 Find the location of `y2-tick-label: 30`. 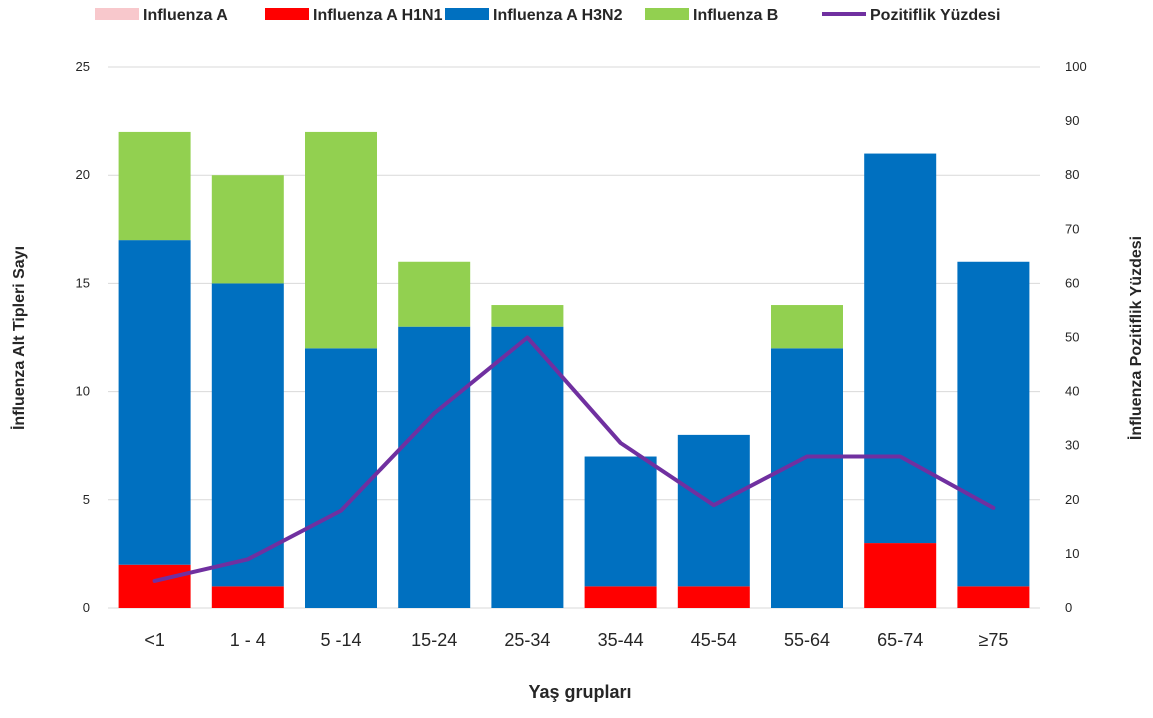

y2-tick-label: 30 is located at coordinates (1072, 445).